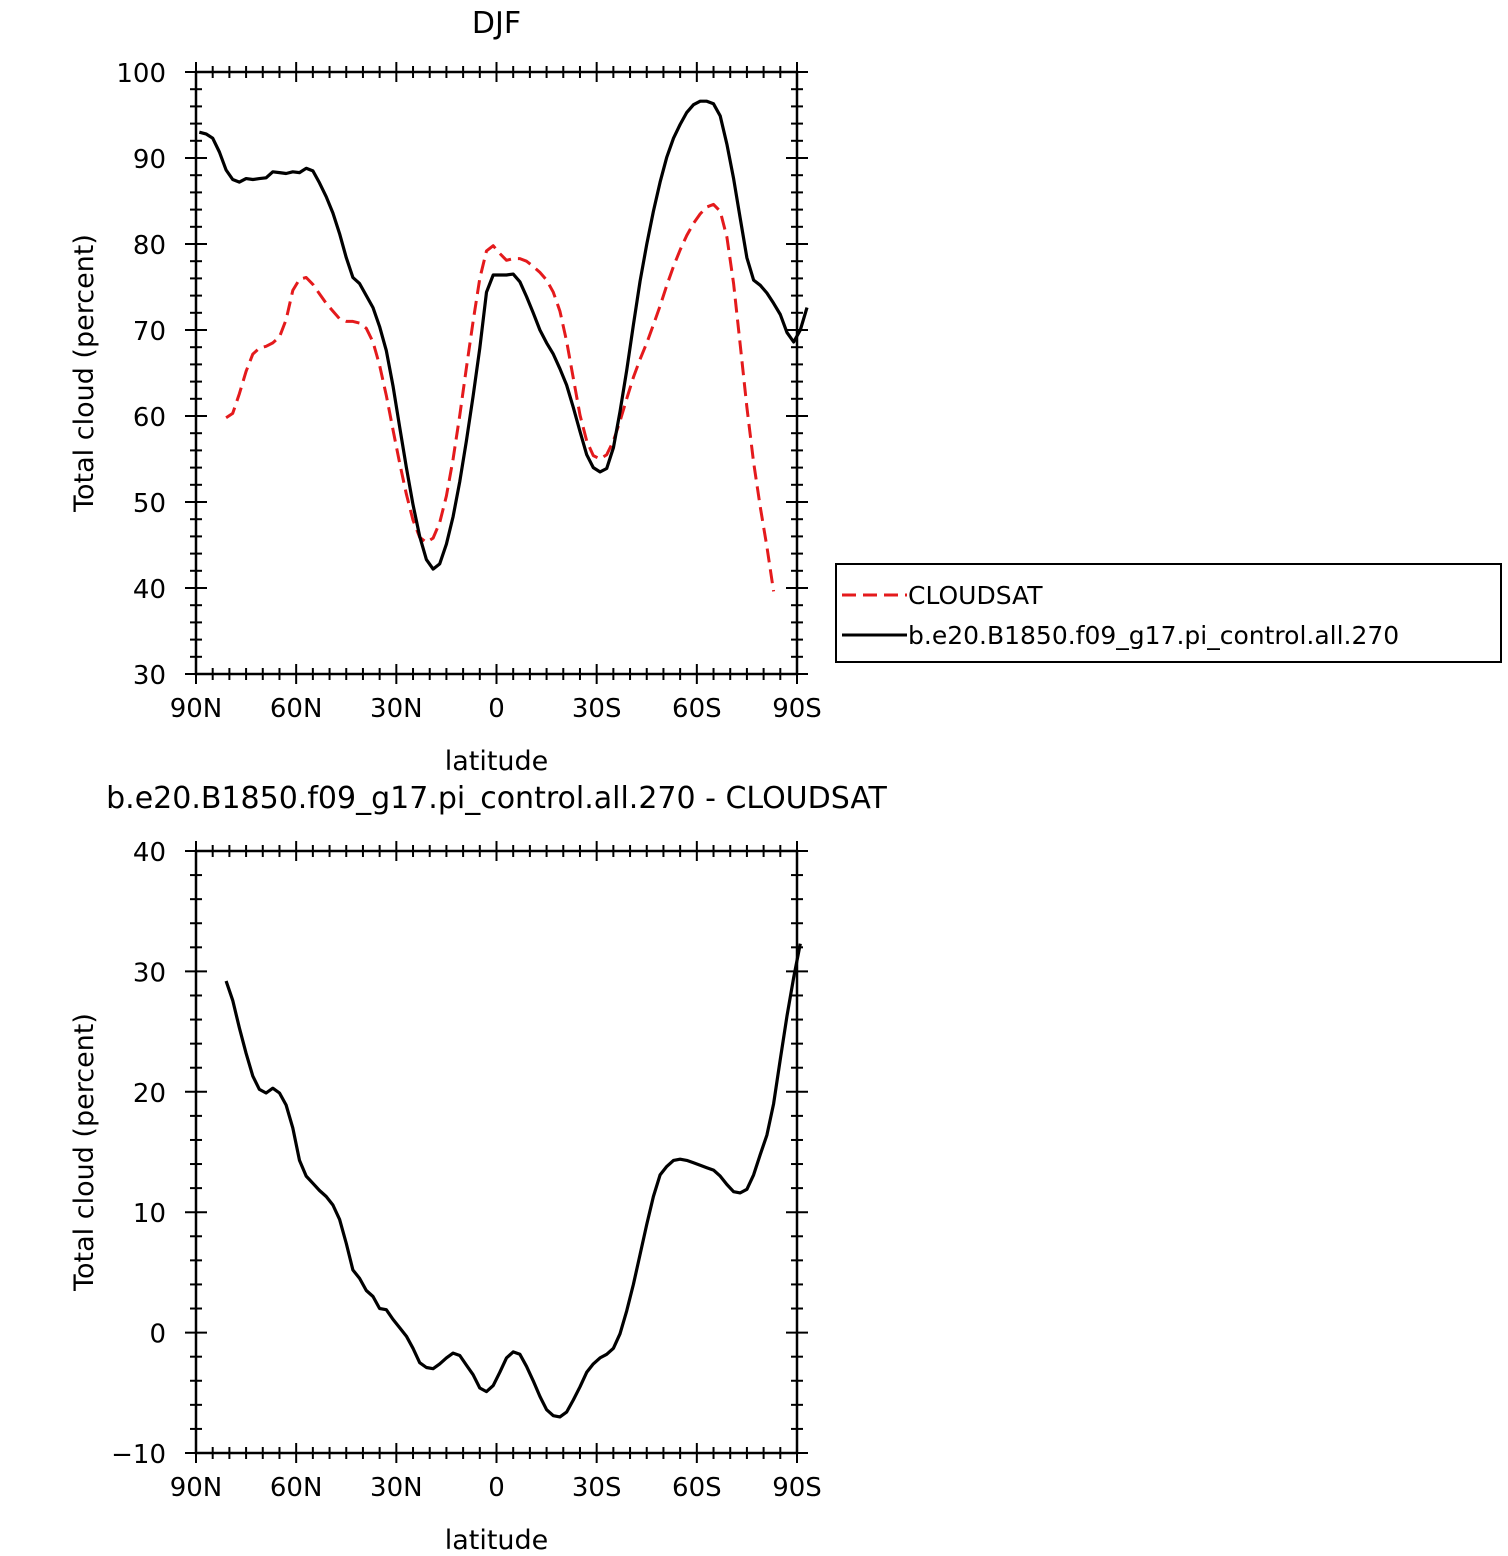 The height and width of the screenshot is (1556, 1508). What do you see at coordinates (141, 74) in the screenshot?
I see `y-tick-label: 100` at bounding box center [141, 74].